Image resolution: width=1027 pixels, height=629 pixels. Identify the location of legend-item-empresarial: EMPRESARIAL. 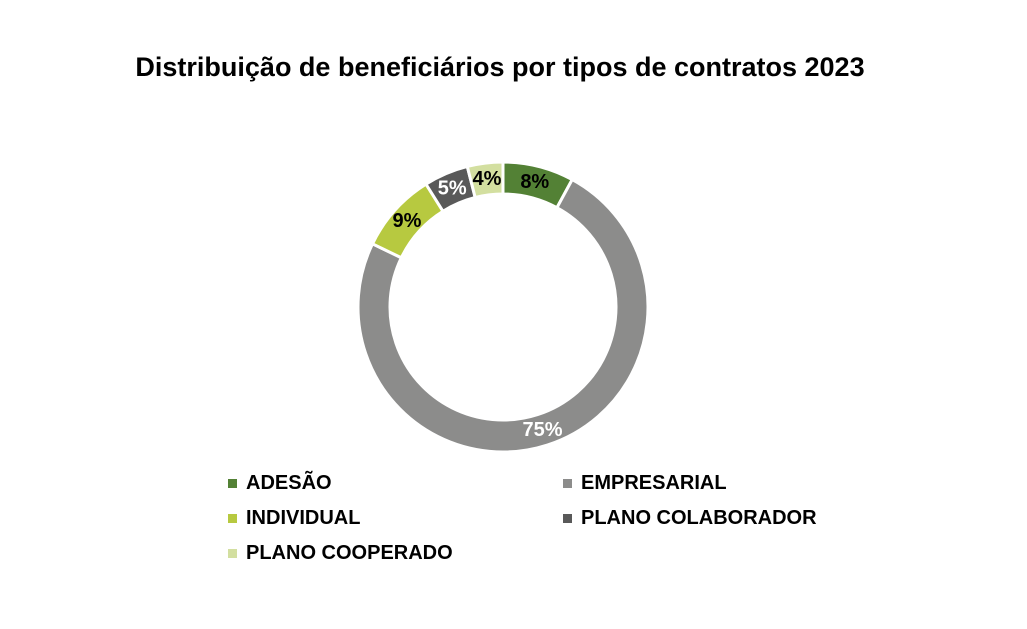
(713, 483).